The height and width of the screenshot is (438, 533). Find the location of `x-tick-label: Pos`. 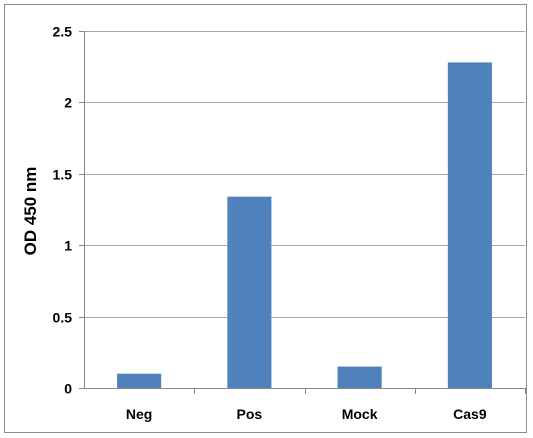

x-tick-label: Pos is located at coordinates (250, 414).